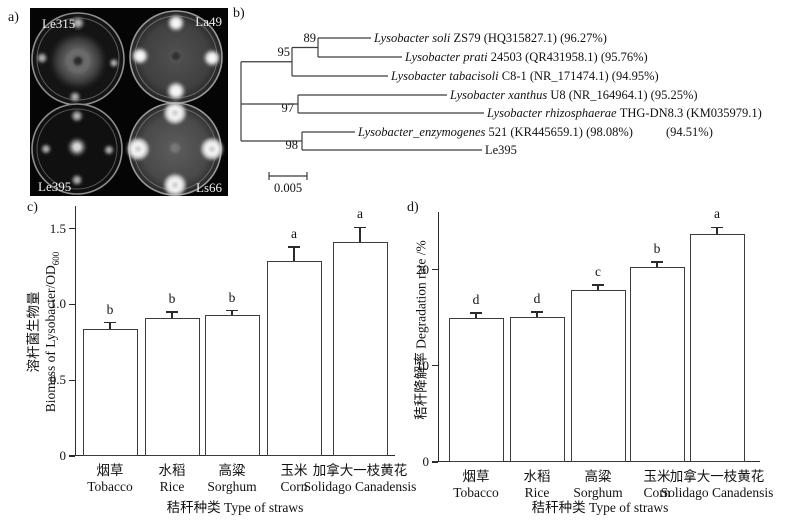 Image resolution: width=807 pixels, height=526 pixels. What do you see at coordinates (172, 387) in the screenshot?
I see `chart-c-bar-rice` at bounding box center [172, 387].